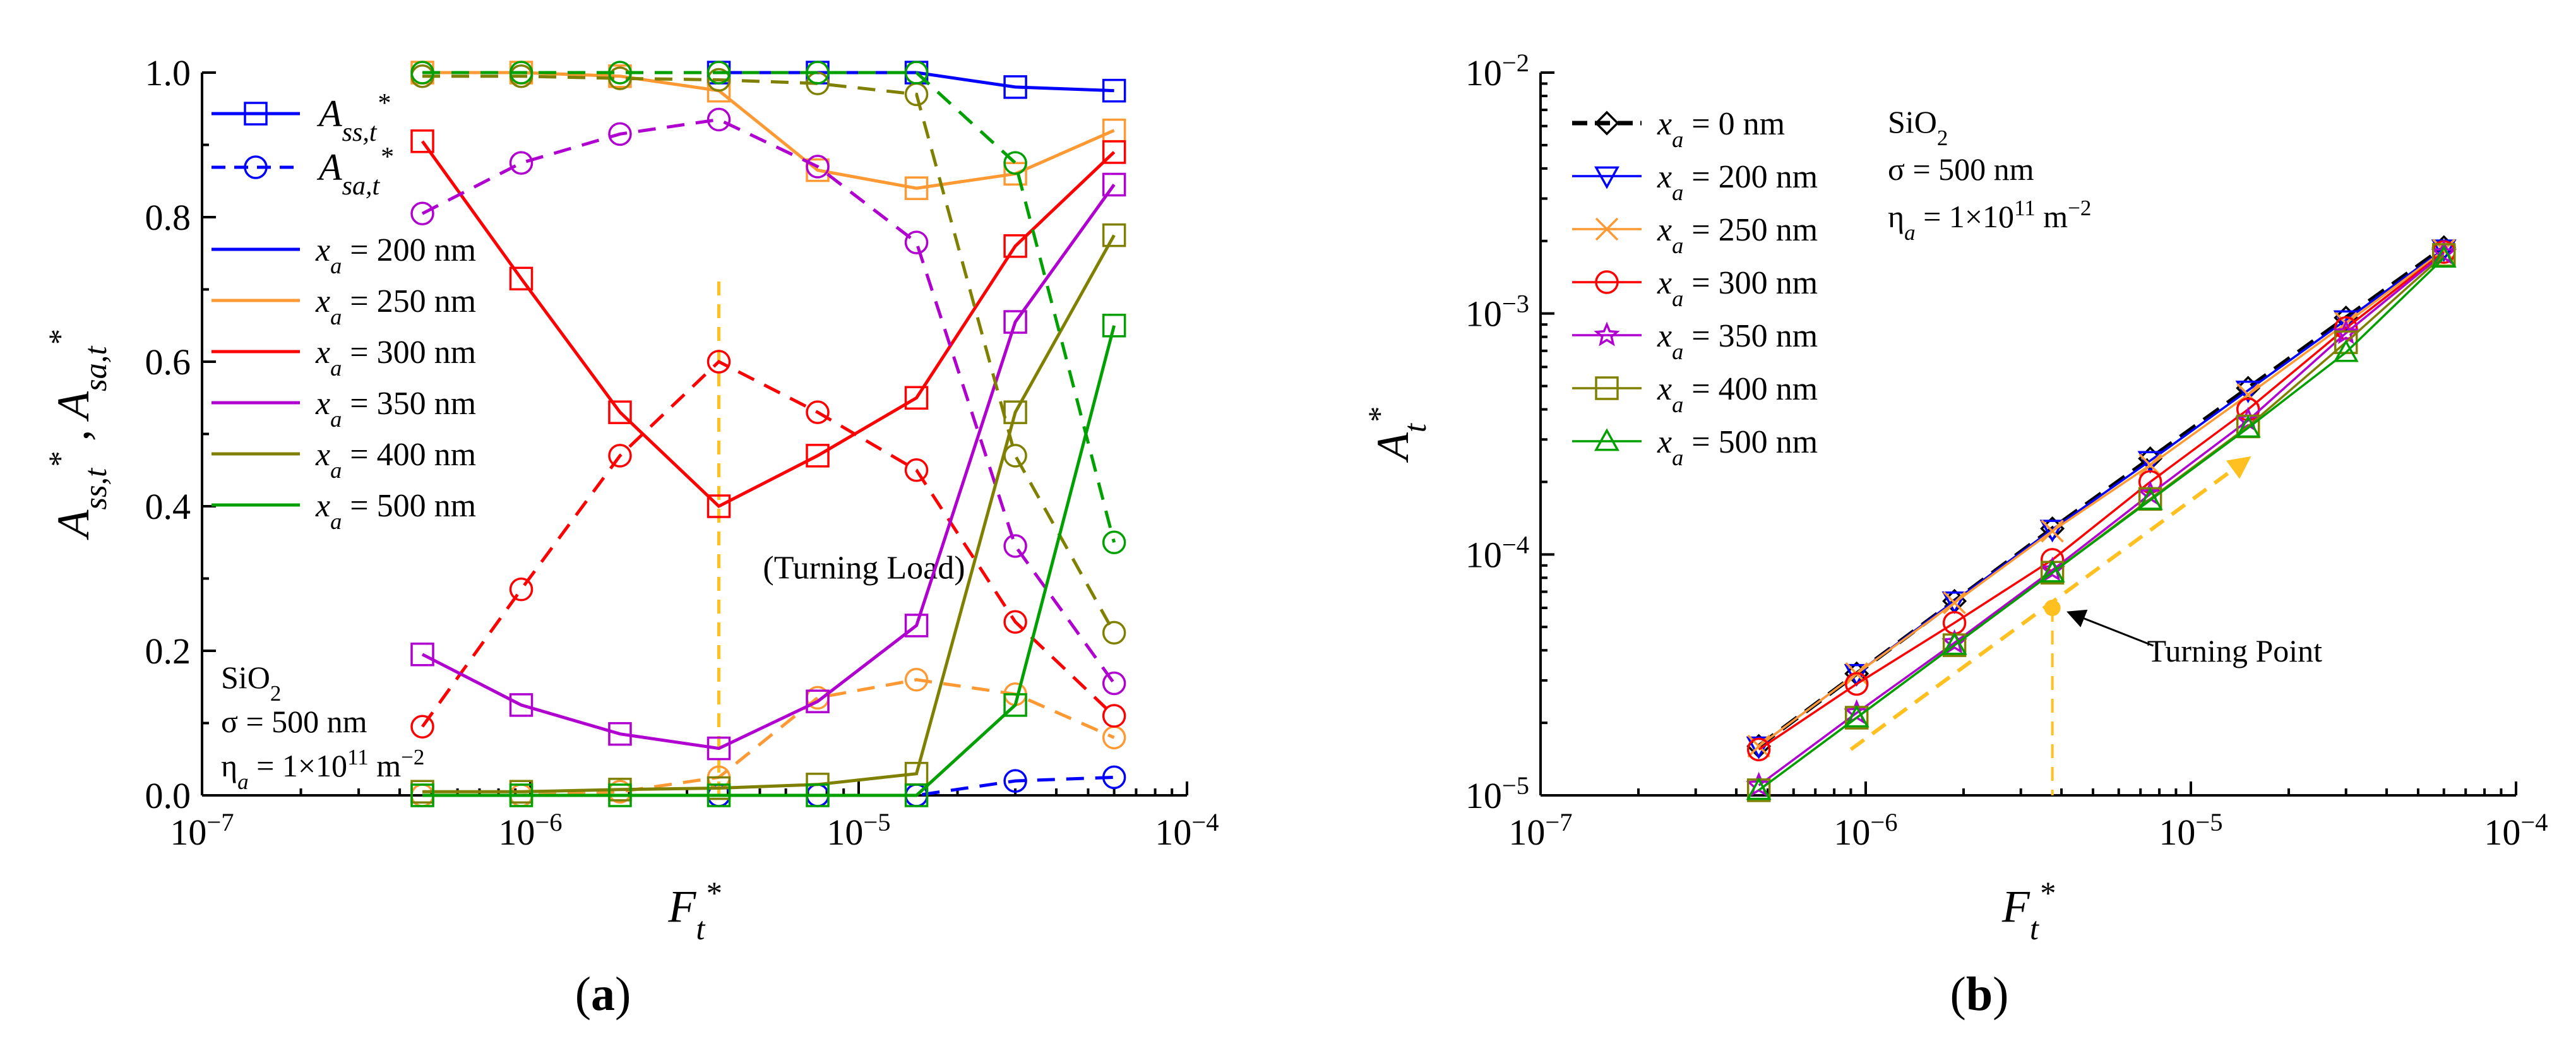  What do you see at coordinates (168, 796) in the screenshot?
I see `y-tick-label: 0.0` at bounding box center [168, 796].